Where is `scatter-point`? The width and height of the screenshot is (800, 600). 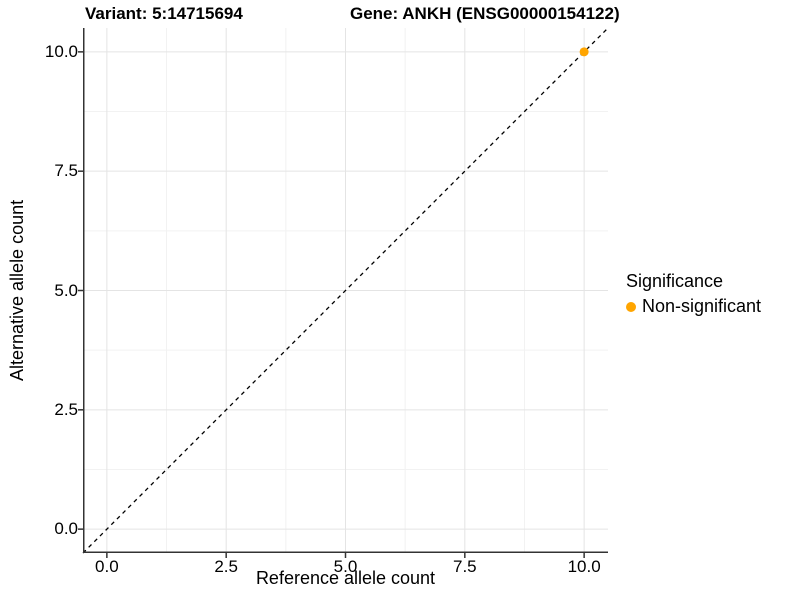 scatter-point is located at coordinates (584, 52).